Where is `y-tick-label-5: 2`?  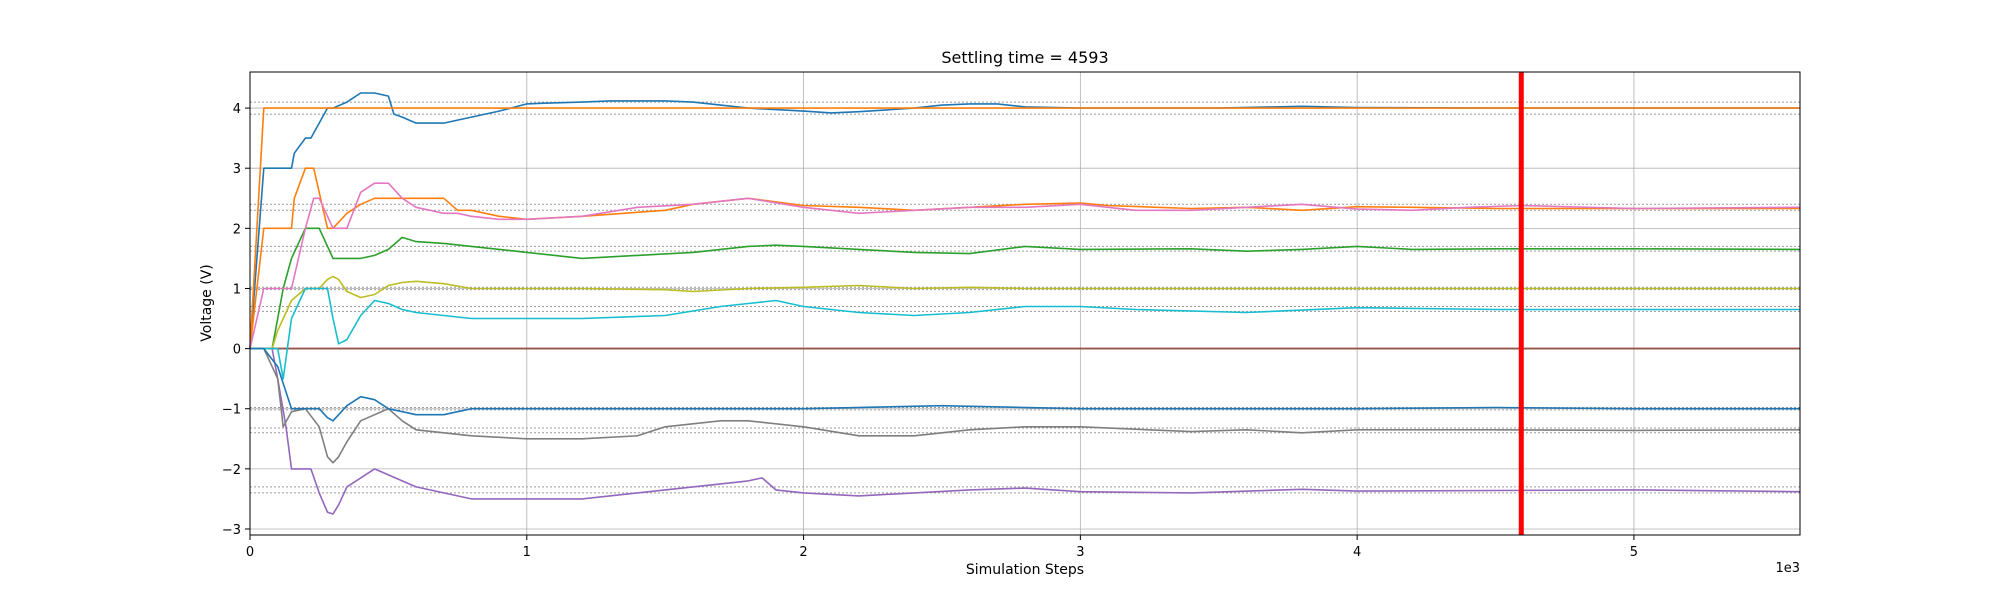 y-tick-label-5: 2 is located at coordinates (237, 229).